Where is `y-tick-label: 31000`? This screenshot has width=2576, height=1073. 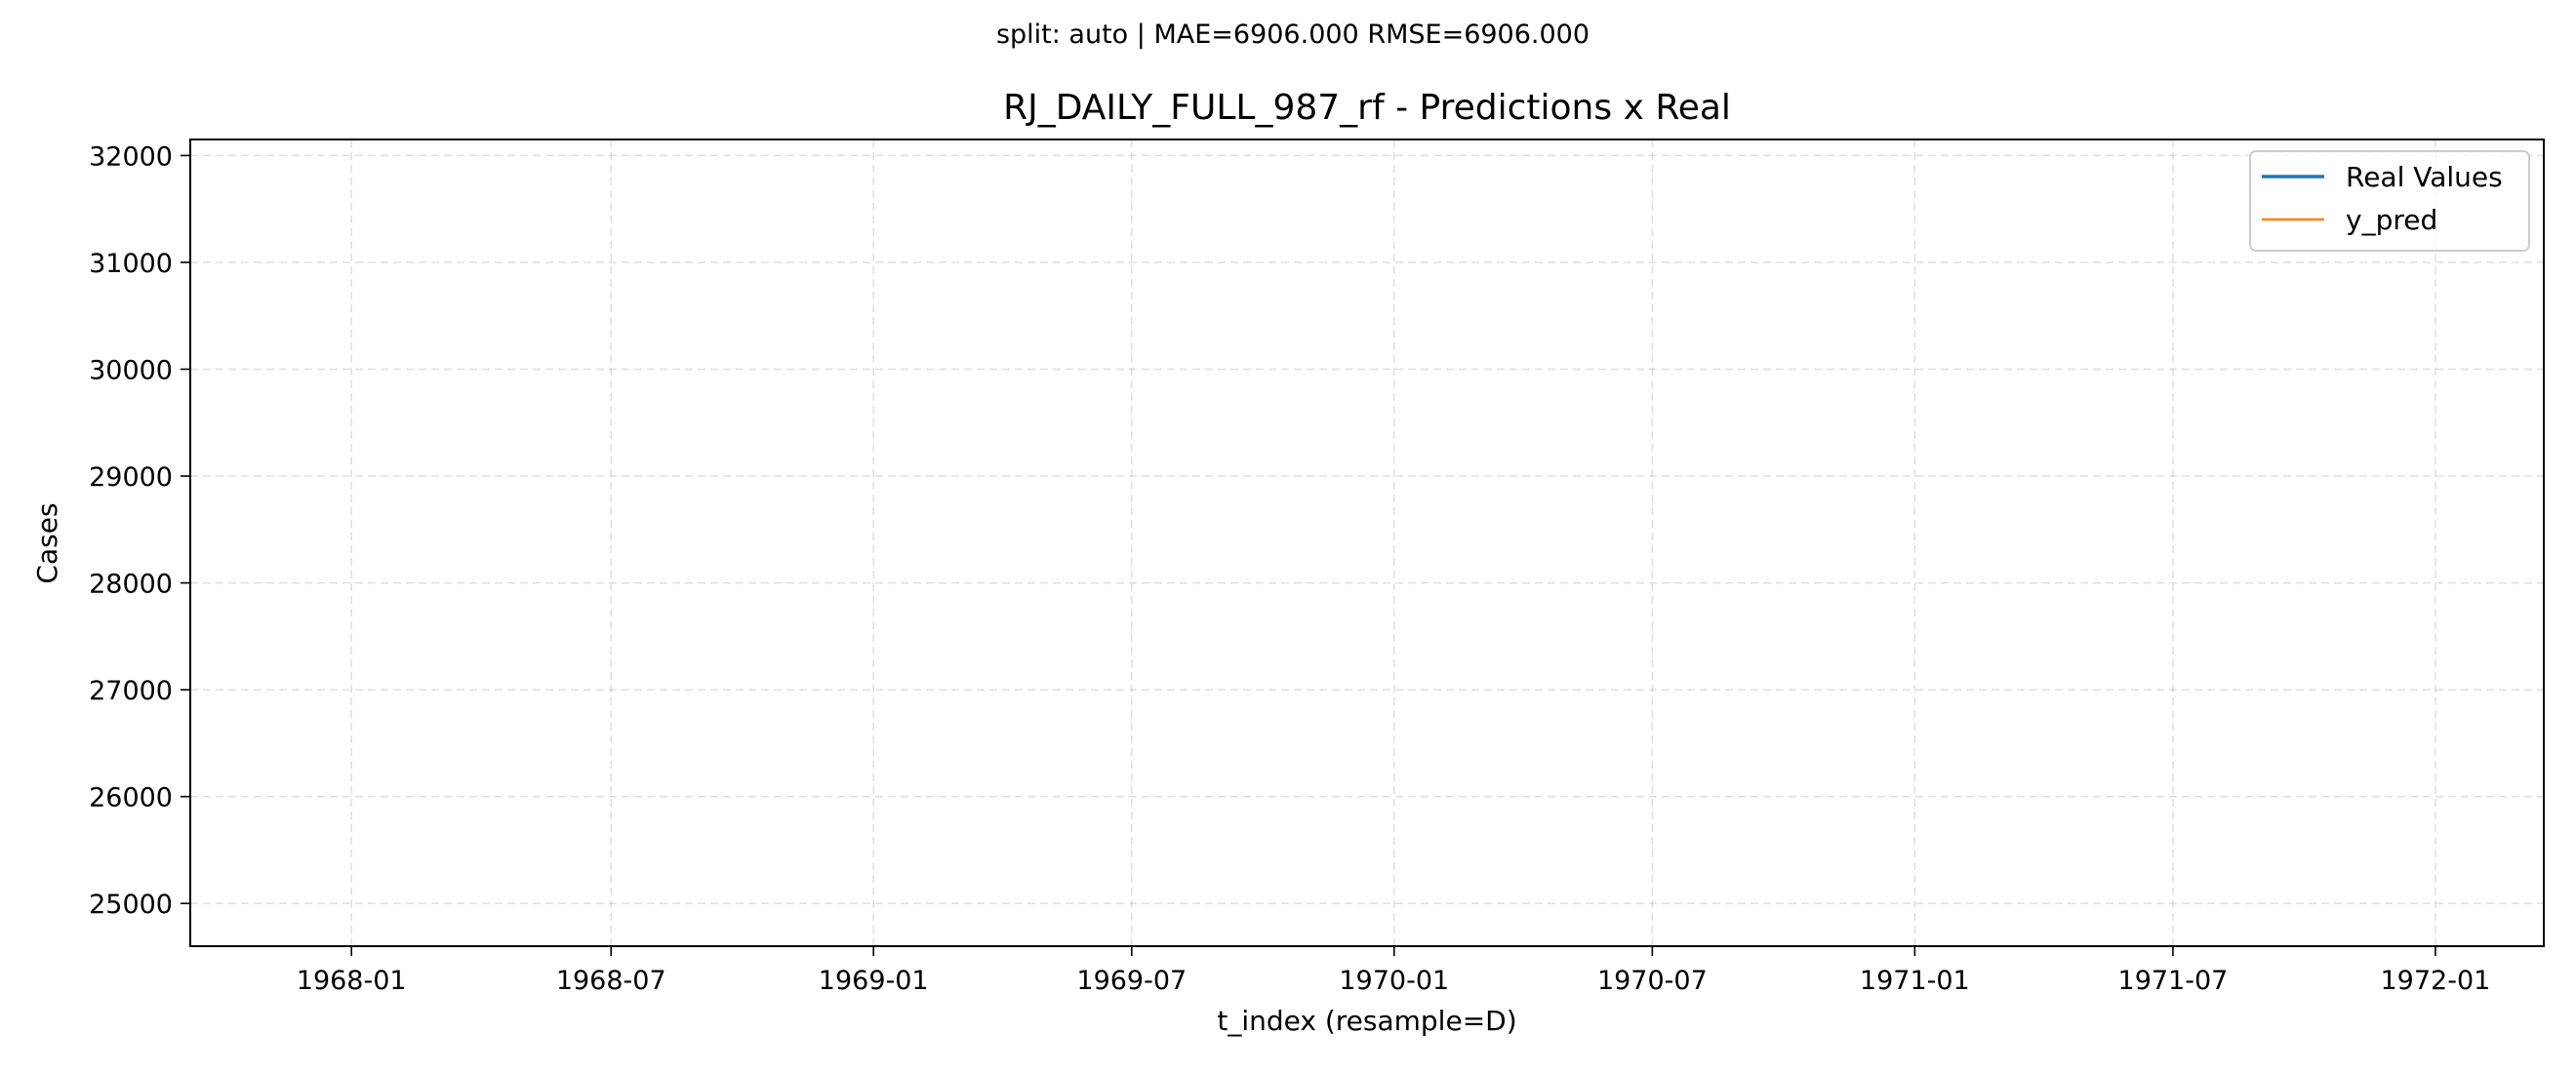 y-tick-label: 31000 is located at coordinates (131, 264).